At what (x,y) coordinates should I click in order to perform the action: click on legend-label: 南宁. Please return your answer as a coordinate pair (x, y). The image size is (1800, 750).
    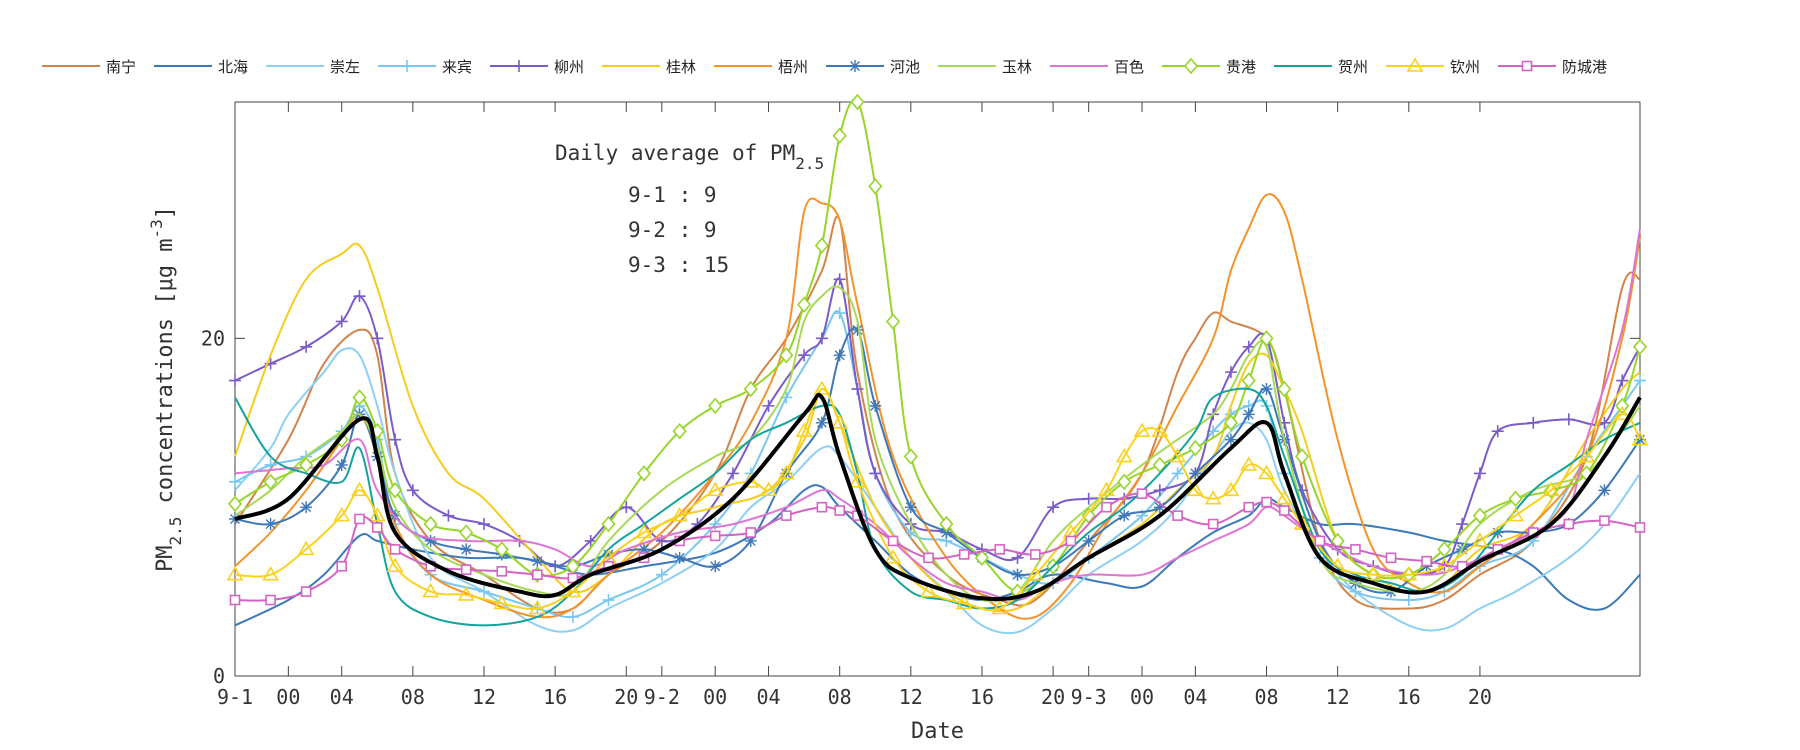
    Looking at the image, I should click on (121, 67).